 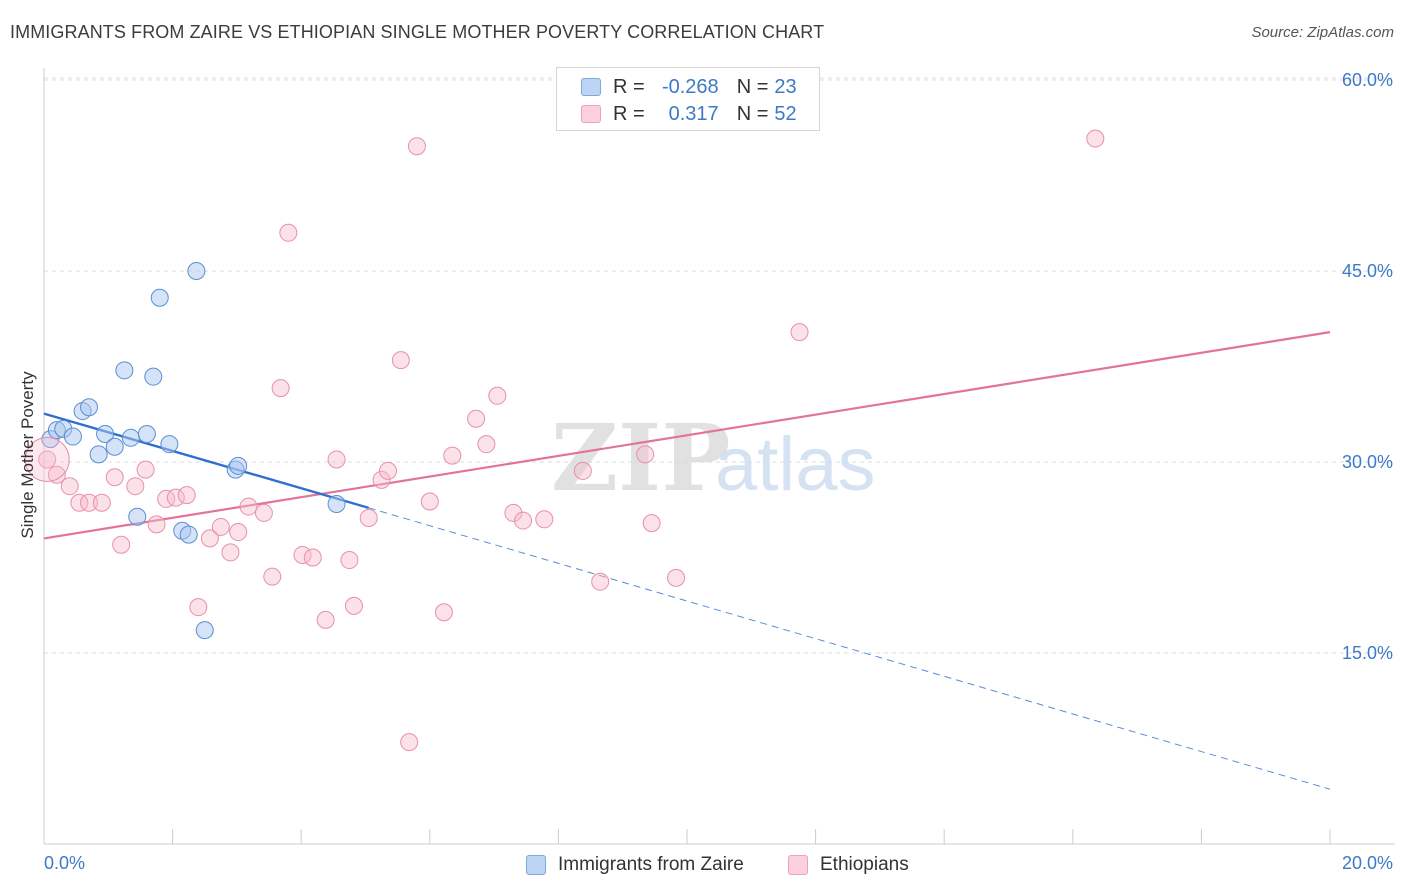 I want to click on stats-legend: R = -0.268 N = 23 R = 0.317 N = 52, so click(x=688, y=99).